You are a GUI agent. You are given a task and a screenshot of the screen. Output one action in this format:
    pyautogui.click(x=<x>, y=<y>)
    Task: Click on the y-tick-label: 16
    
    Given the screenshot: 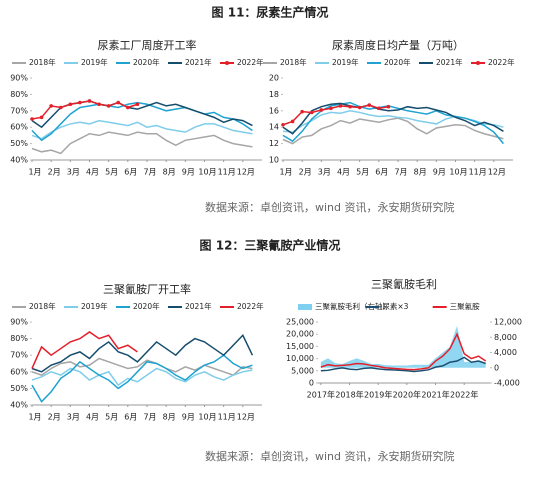 What is the action you would take?
    pyautogui.click(x=274, y=110)
    